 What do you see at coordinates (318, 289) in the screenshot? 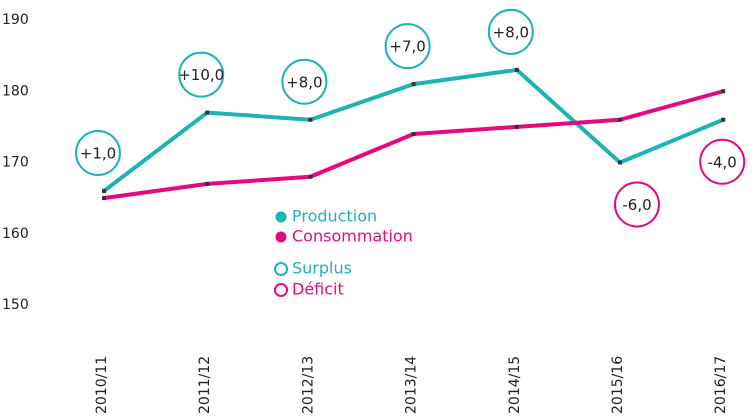
I see `legend-label: Déficit` at bounding box center [318, 289].